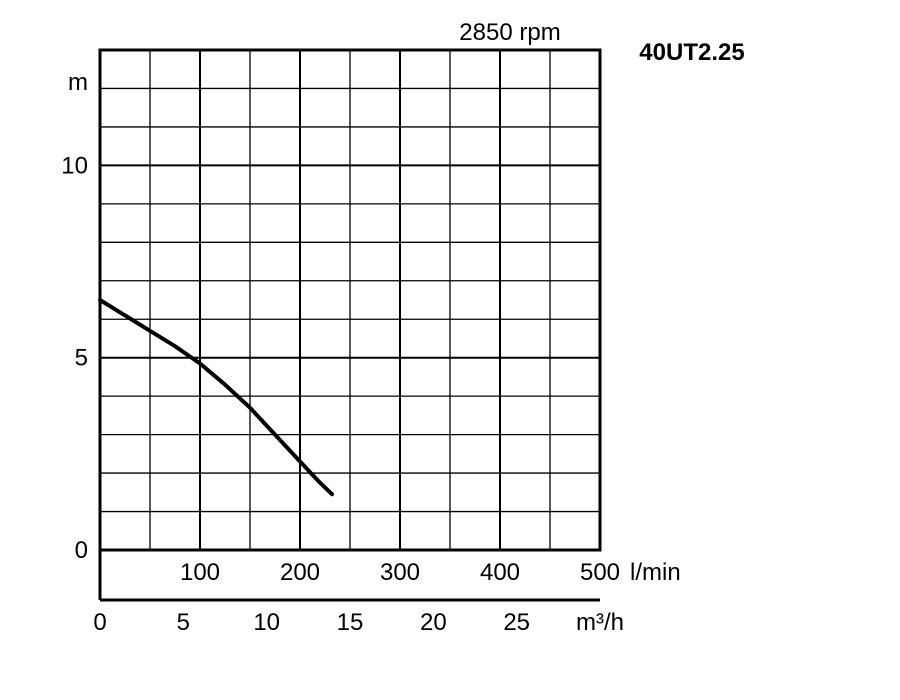 This screenshot has width=900, height=700. Describe the element at coordinates (655, 572) in the screenshot. I see `x-unit-primary-label: l/min` at that location.